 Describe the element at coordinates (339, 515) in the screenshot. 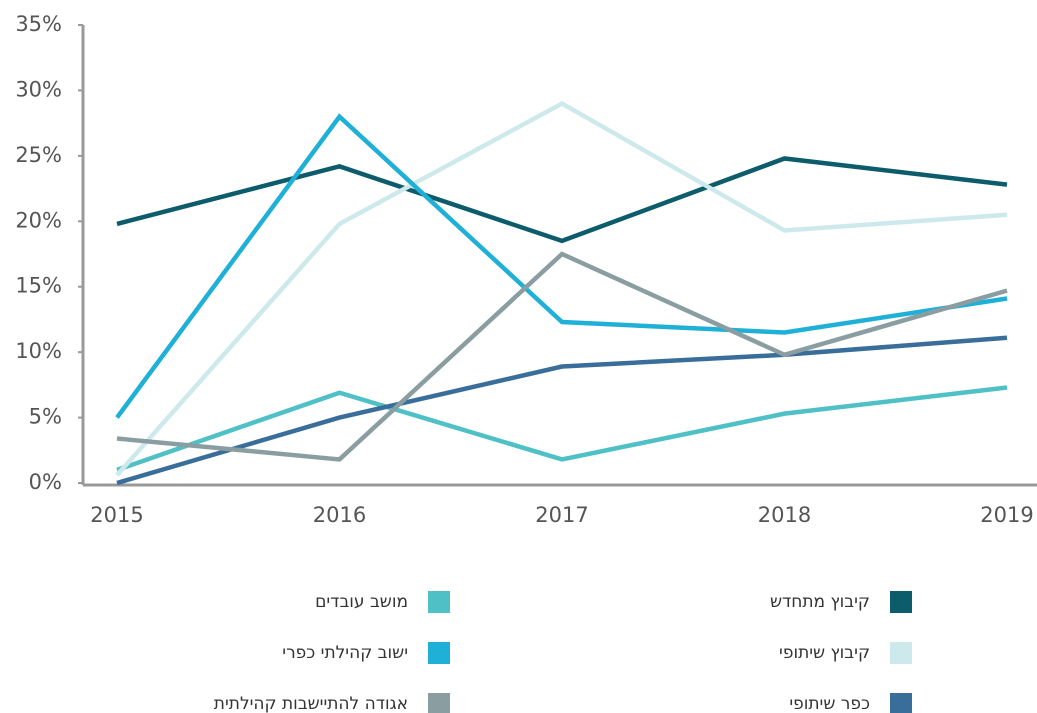

I see `x-tick-label: 2016` at that location.